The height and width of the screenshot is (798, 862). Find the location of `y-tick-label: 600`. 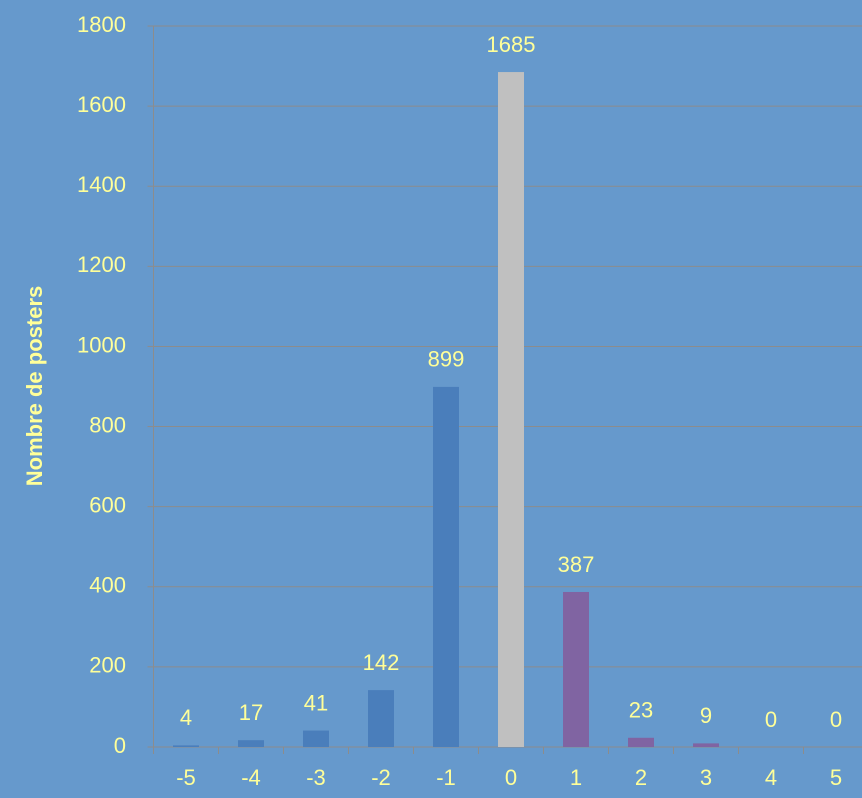

y-tick-label: 600 is located at coordinates (107, 504).